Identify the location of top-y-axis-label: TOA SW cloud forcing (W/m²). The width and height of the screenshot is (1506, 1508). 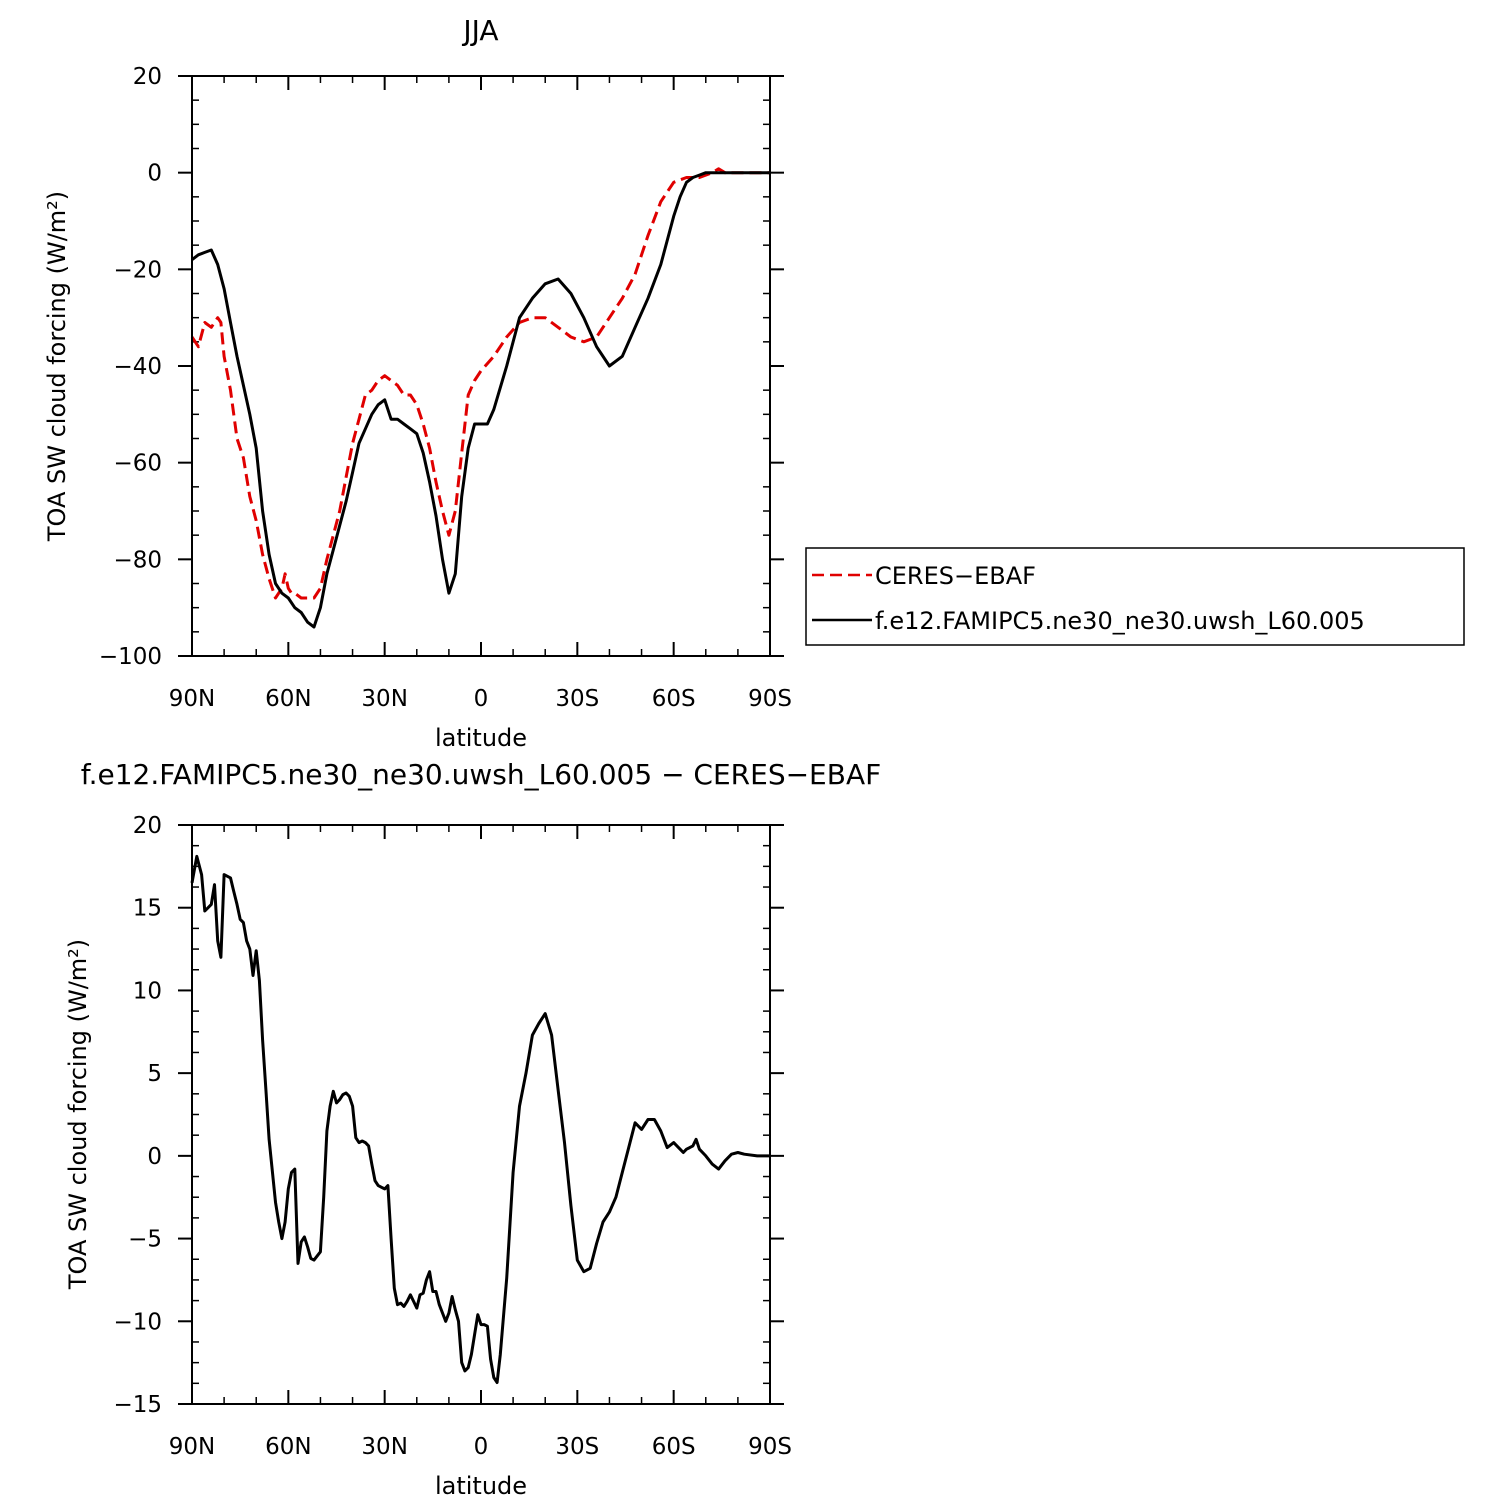
(57, 366).